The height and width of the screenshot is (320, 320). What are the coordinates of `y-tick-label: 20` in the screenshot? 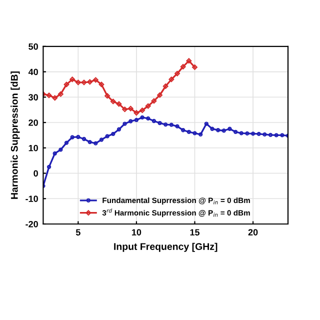 It's located at (33, 122).